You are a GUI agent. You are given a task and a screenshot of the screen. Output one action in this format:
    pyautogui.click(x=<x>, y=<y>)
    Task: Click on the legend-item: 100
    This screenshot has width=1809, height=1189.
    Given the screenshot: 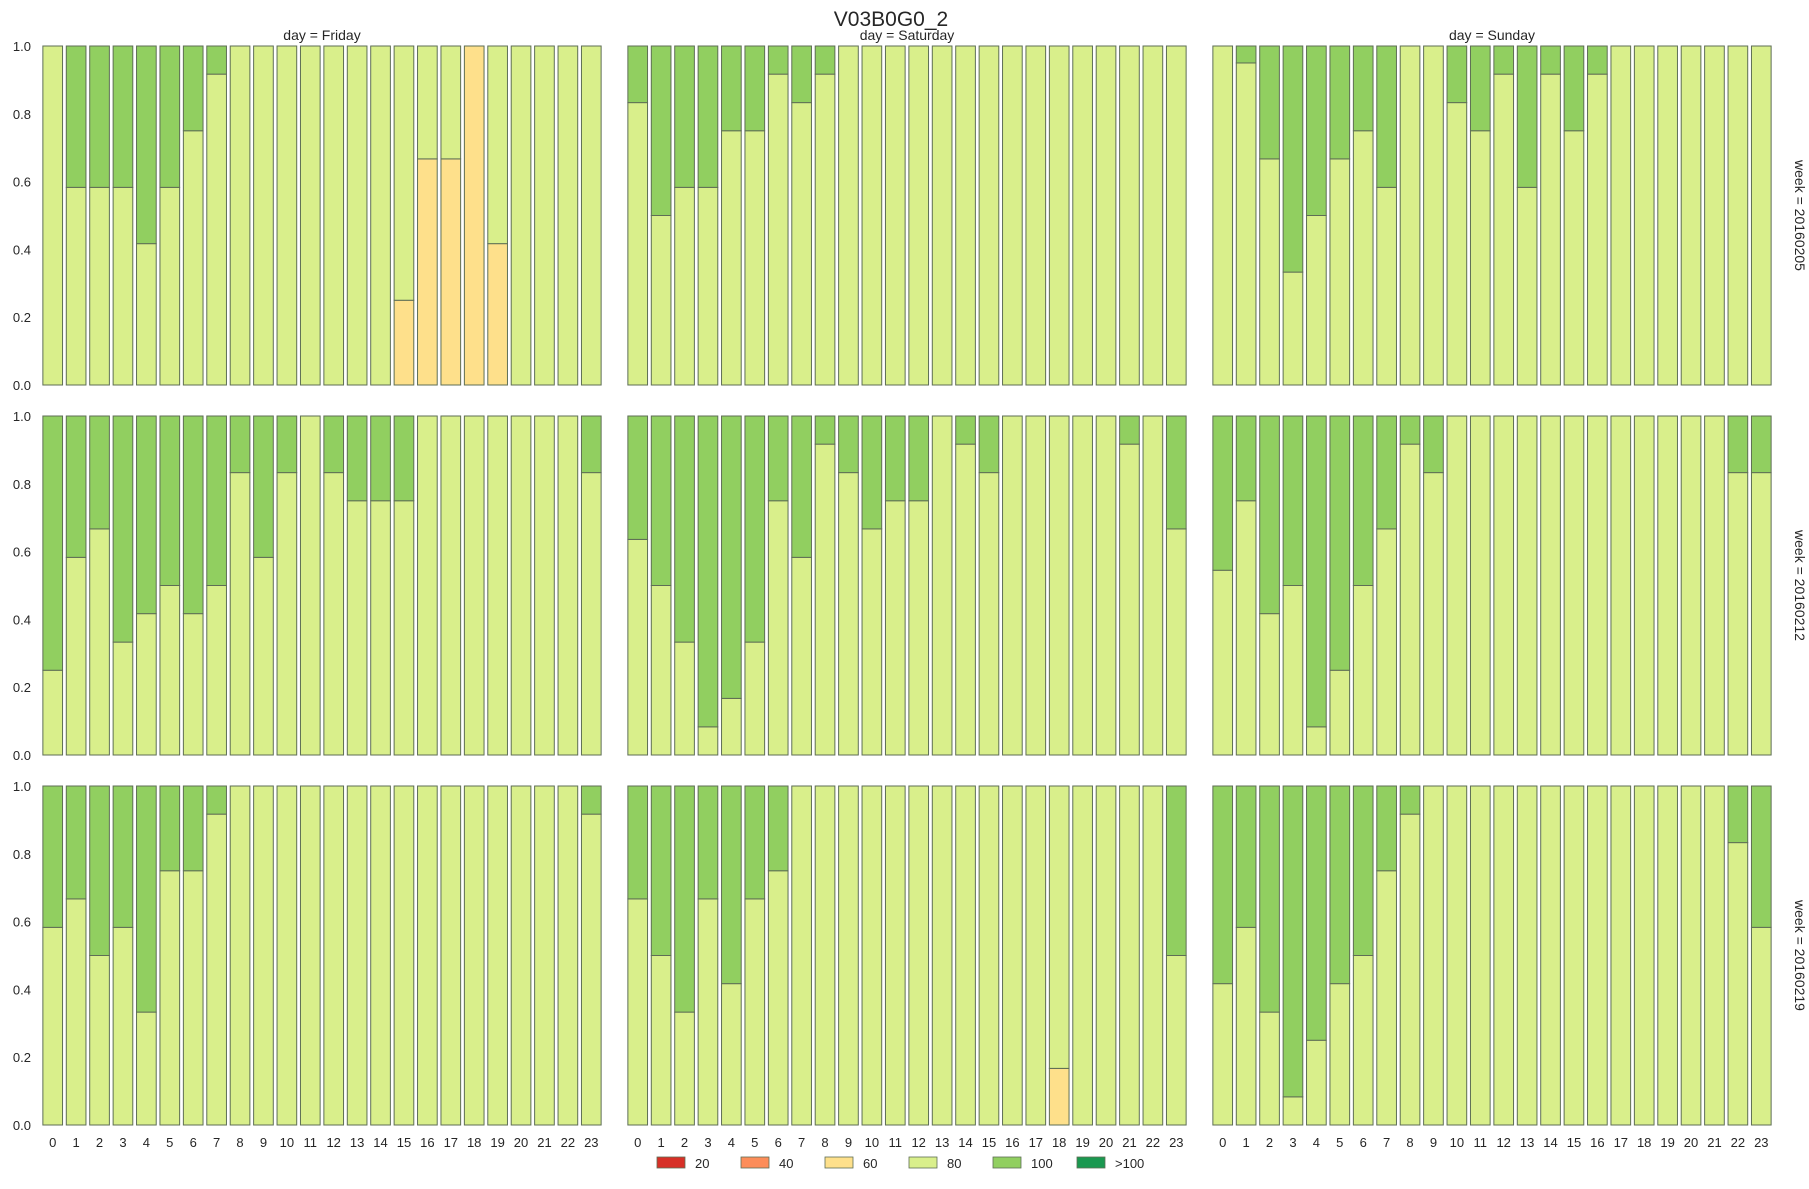 What is the action you would take?
    pyautogui.click(x=1022, y=1163)
    